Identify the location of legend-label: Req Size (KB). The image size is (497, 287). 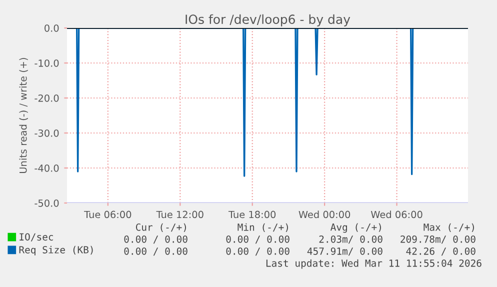
(56, 251).